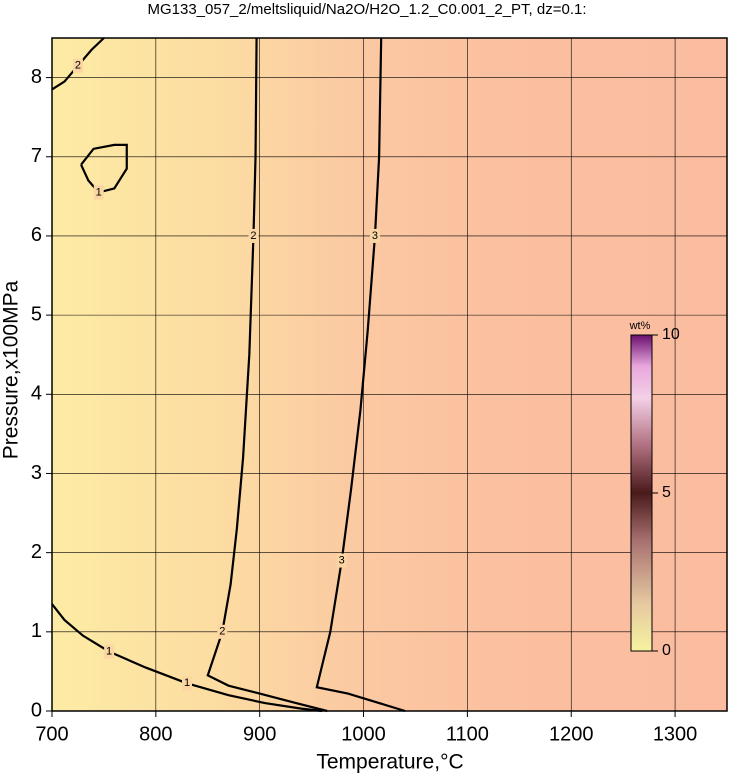 The height and width of the screenshot is (776, 734). What do you see at coordinates (36, 314) in the screenshot?
I see `y-tick-label: 5` at bounding box center [36, 314].